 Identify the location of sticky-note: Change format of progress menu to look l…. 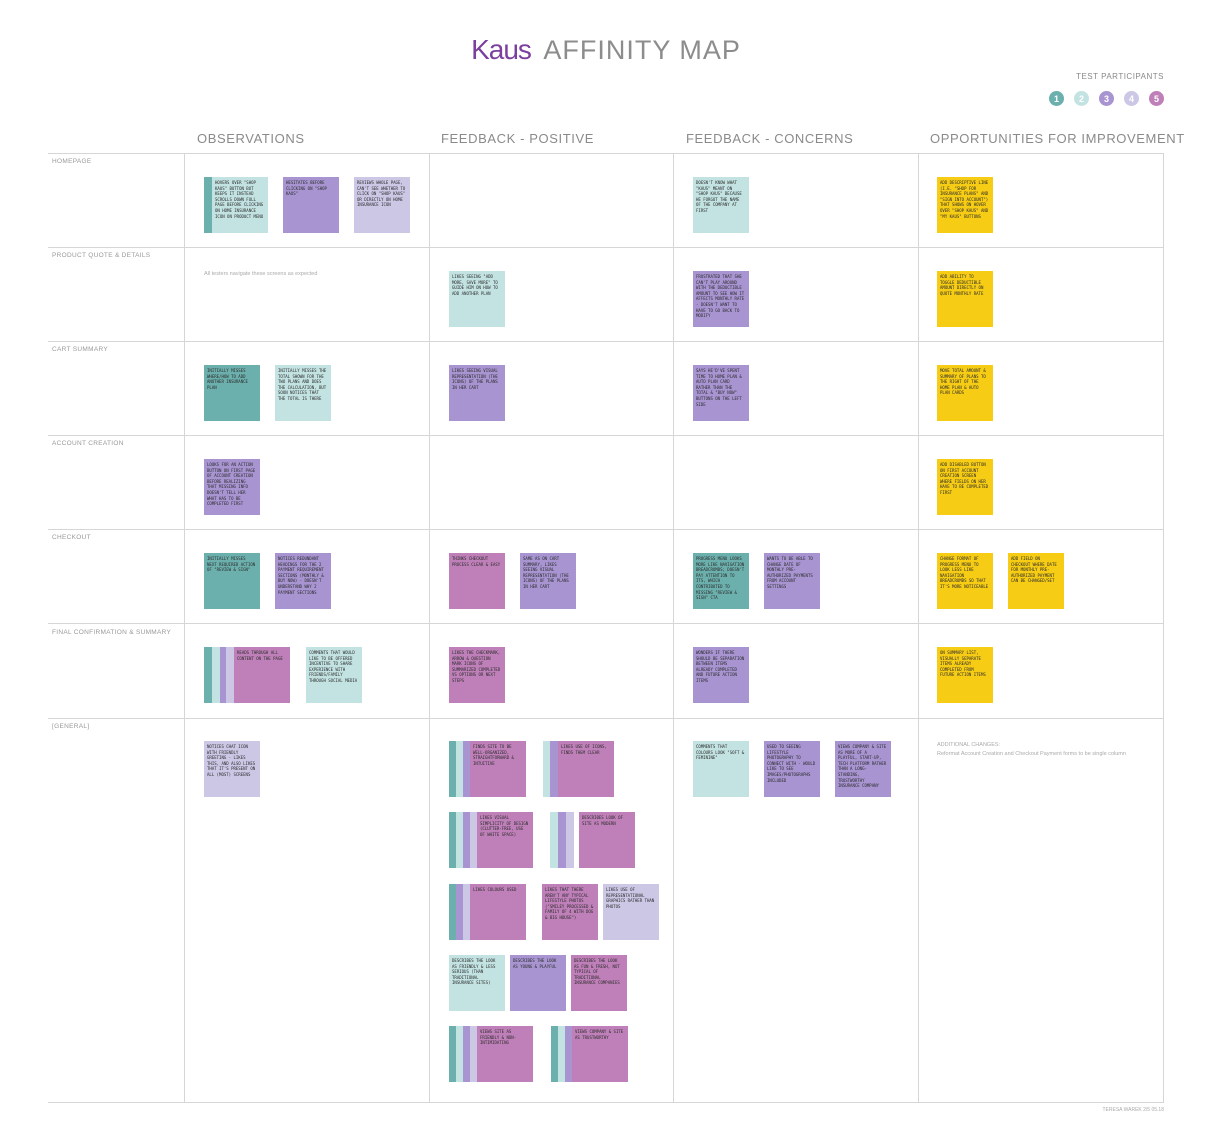
(965, 581).